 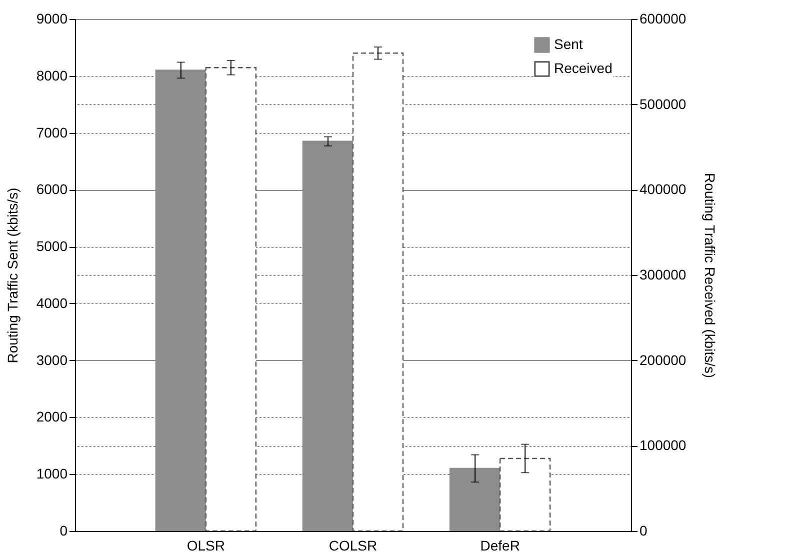 I want to click on y2-tick-label: 0, so click(x=644, y=530).